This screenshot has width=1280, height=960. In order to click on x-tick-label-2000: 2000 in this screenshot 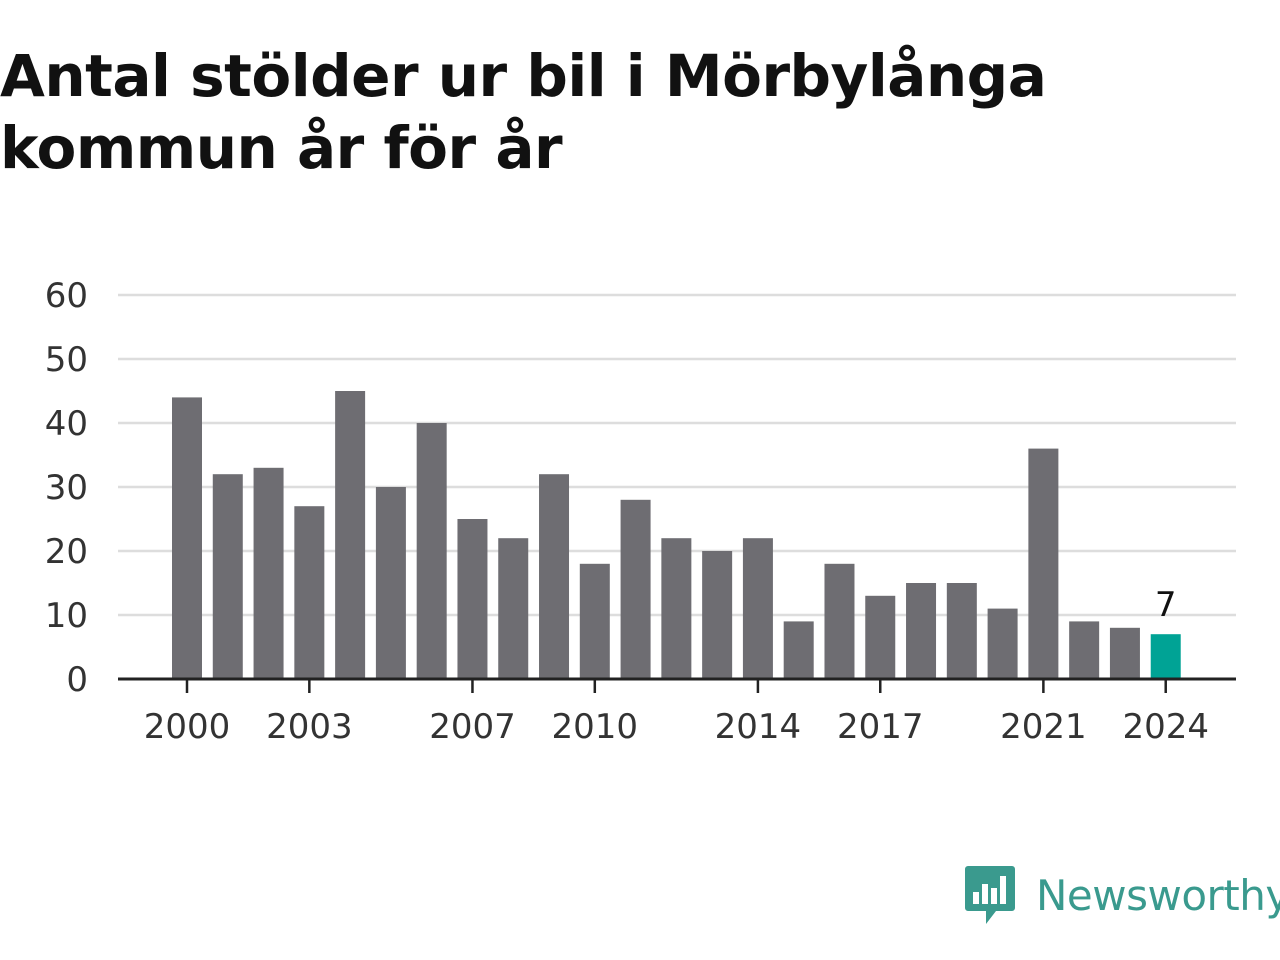, I will do `click(187, 727)`.